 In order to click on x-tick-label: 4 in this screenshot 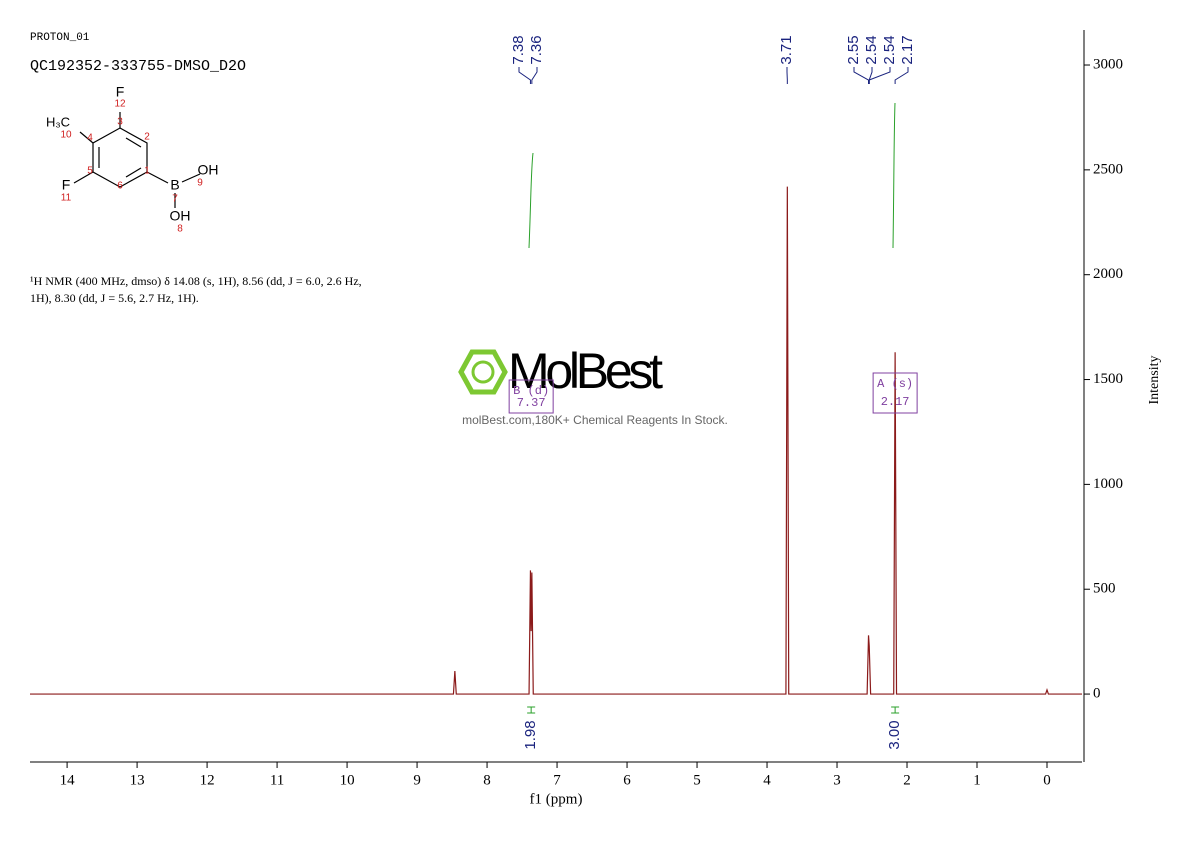, I will do `click(767, 780)`.